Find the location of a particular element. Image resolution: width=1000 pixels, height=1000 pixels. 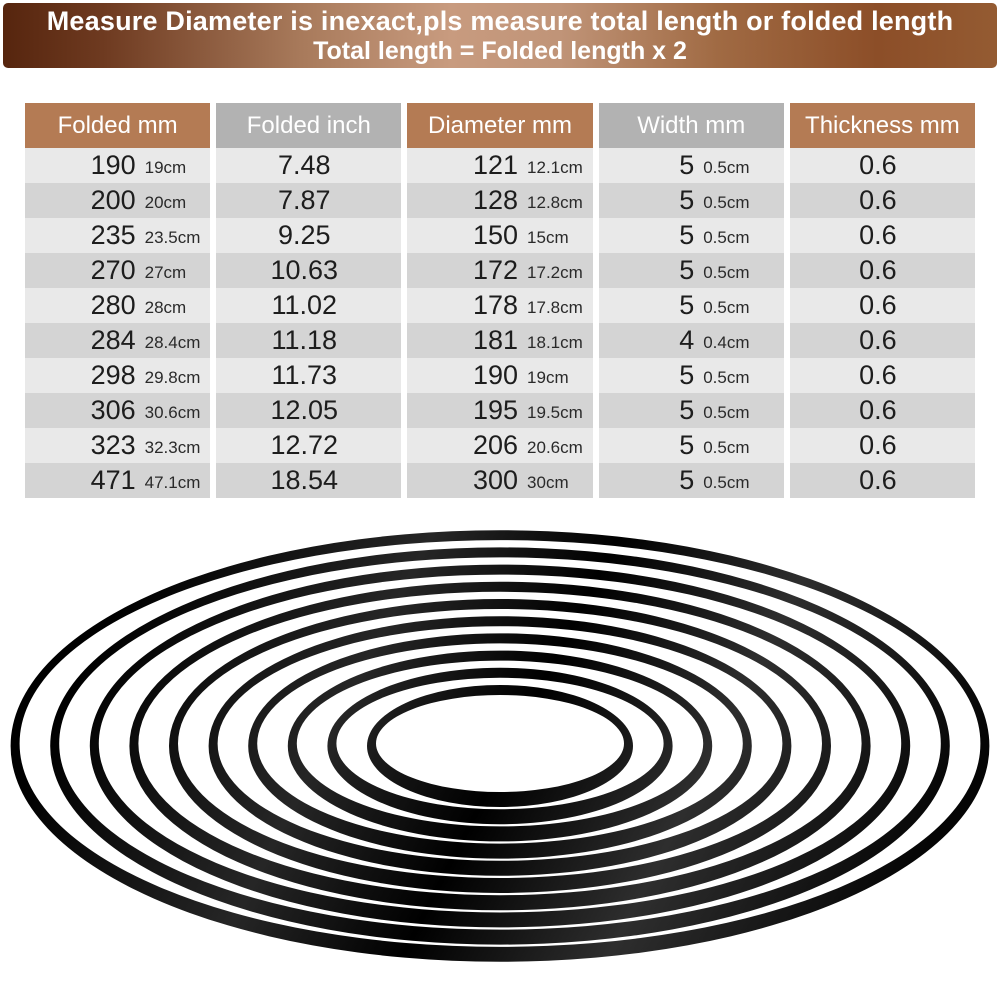

cell-folded: 471 47.1cm is located at coordinates (118, 480).